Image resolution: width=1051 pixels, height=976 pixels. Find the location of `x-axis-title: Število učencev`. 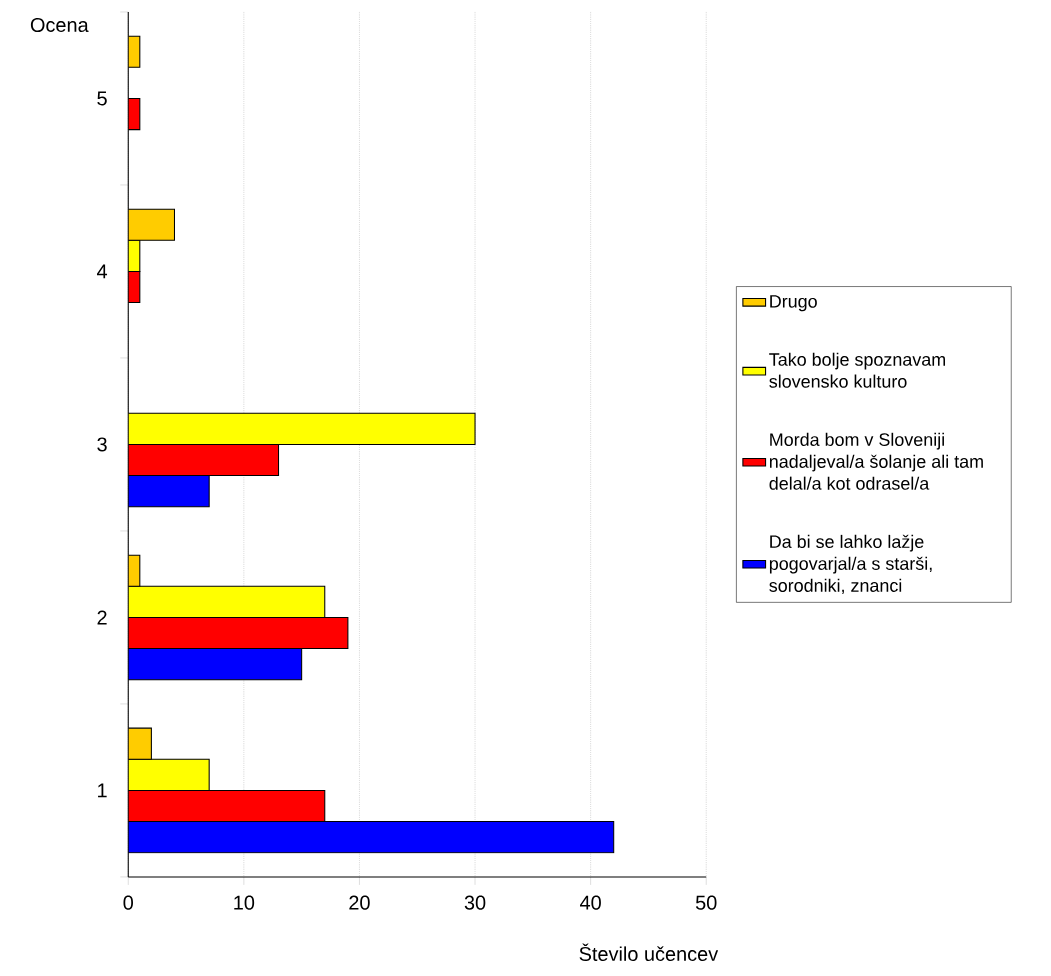

x-axis-title: Število učencev is located at coordinates (649, 952).